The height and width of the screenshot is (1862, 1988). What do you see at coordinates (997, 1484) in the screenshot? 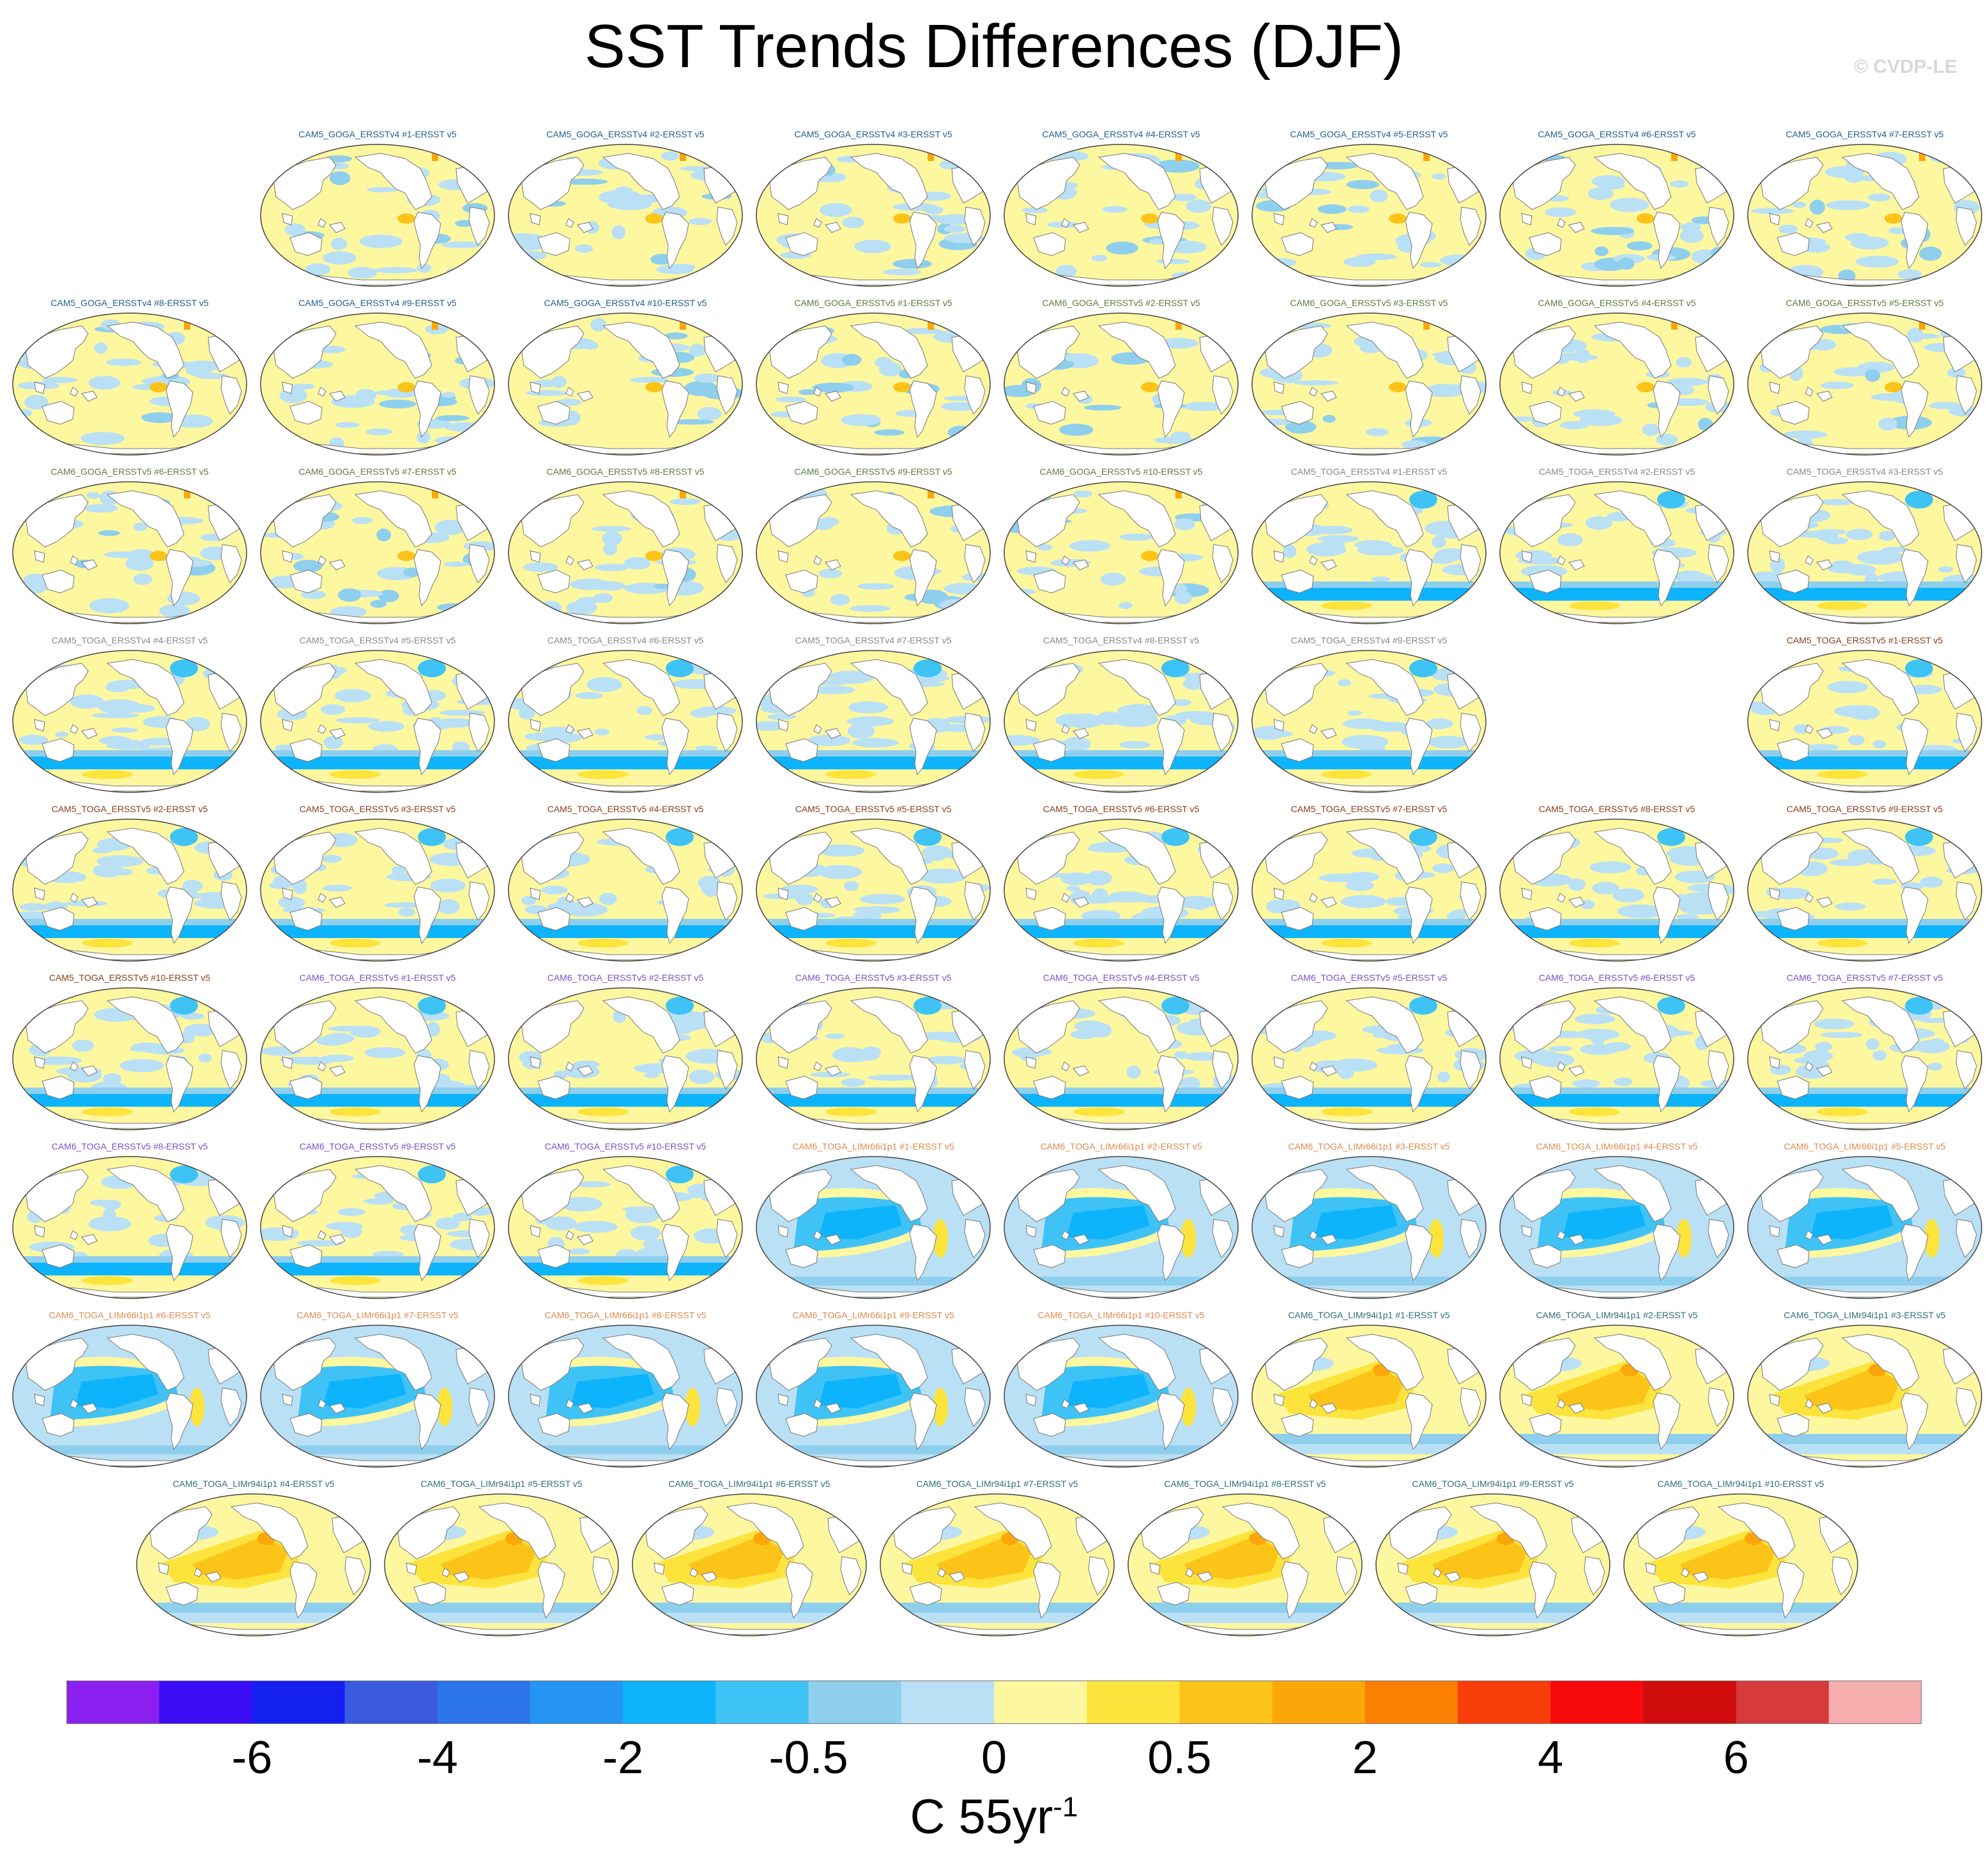
I see `map-panel-label: CAM6_TOGA_LIMr94i1p1 #7-ERSST v5` at bounding box center [997, 1484].